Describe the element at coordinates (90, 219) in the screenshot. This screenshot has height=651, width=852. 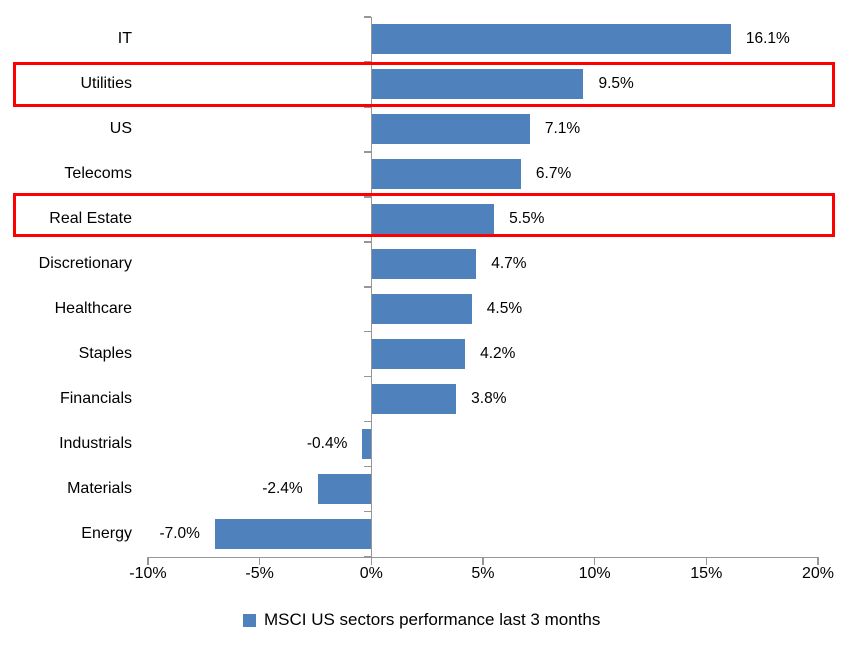
I see `category-label: Real Estate` at that location.